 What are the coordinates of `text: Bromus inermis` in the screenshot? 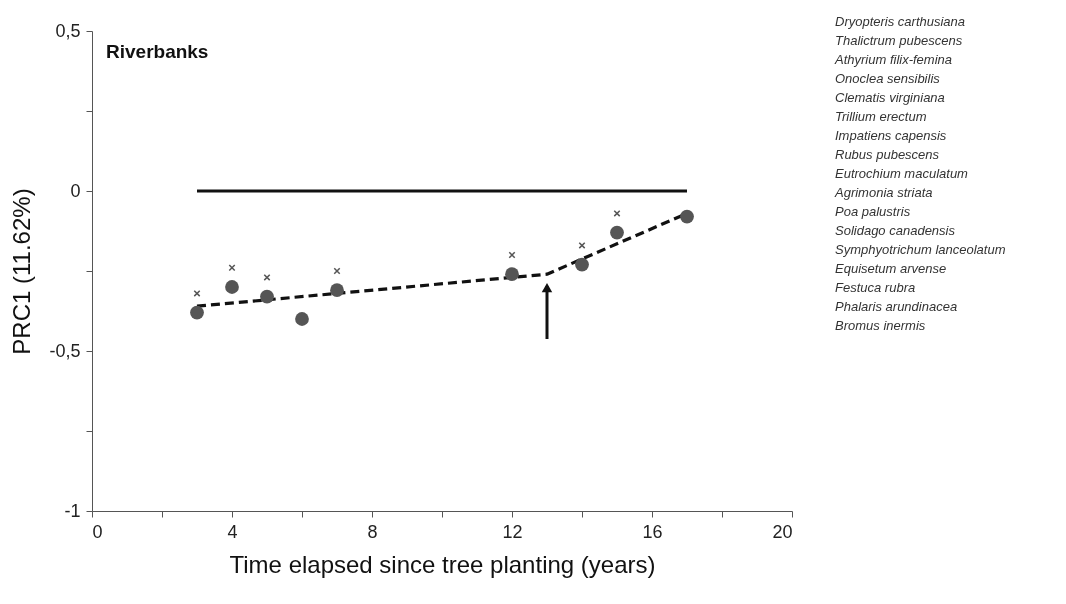 It's located at (881, 326).